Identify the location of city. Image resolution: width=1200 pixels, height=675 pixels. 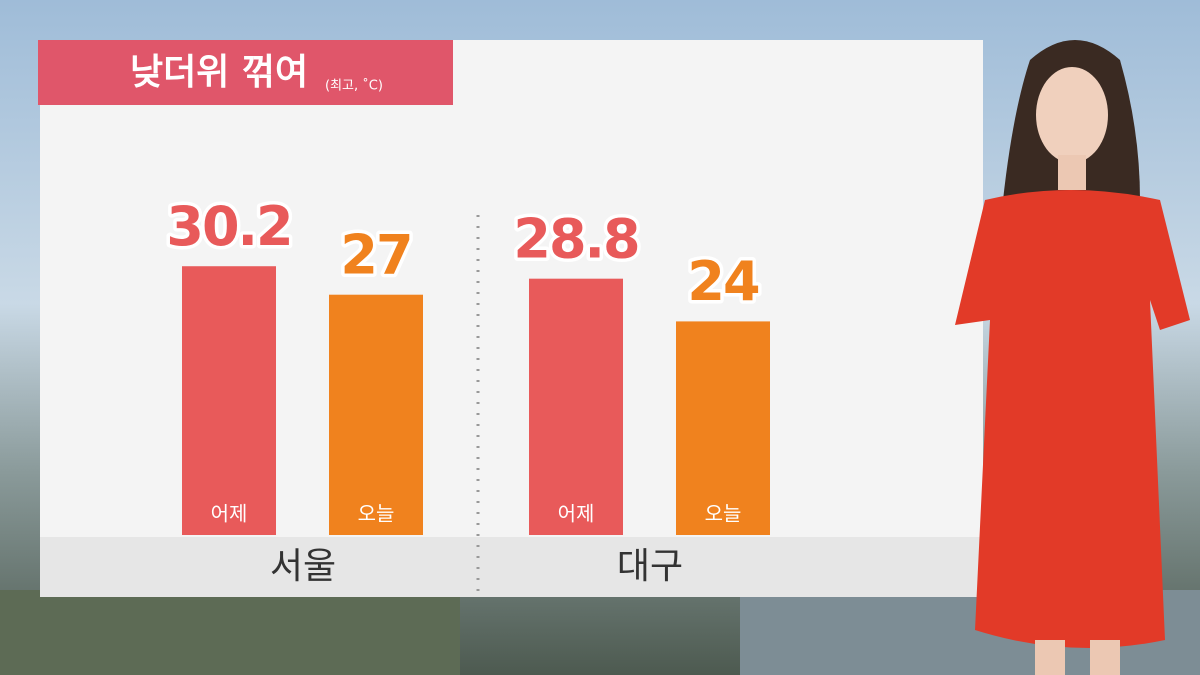
(230, 632).